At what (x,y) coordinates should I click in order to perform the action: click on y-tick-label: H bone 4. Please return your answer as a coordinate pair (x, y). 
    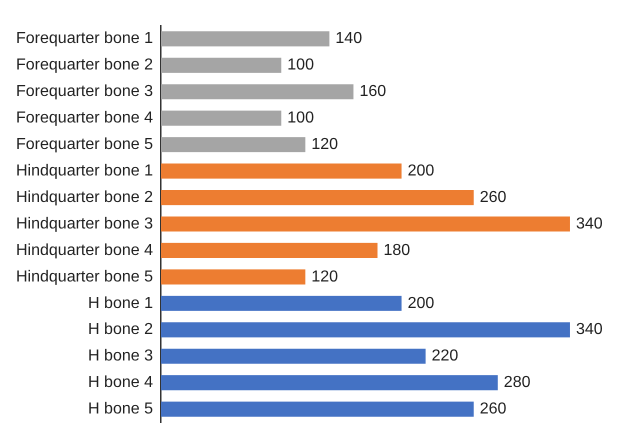
    Looking at the image, I should click on (121, 383).